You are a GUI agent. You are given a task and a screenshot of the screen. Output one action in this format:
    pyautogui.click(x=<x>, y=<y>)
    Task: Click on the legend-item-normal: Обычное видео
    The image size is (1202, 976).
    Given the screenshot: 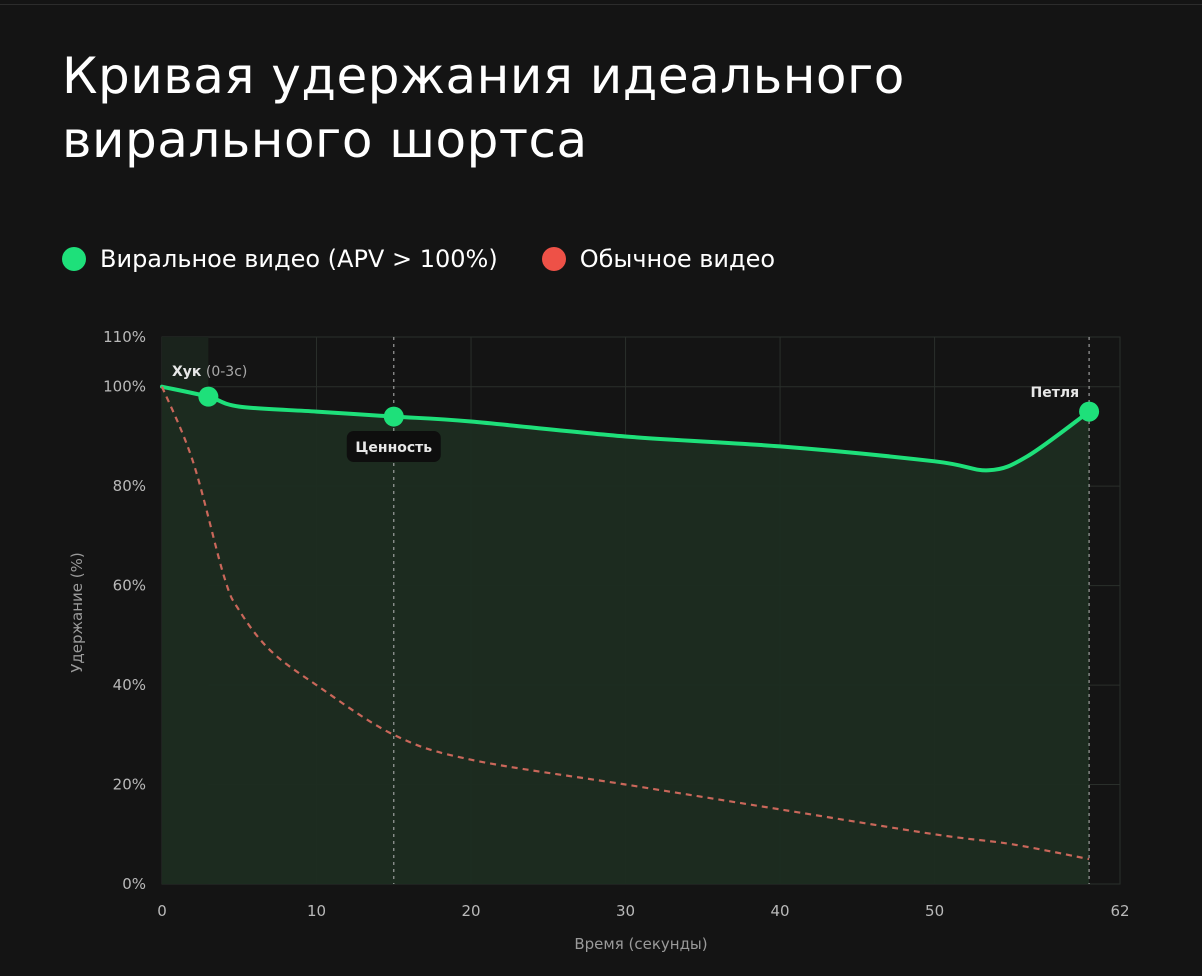 What is the action you would take?
    pyautogui.click(x=658, y=259)
    